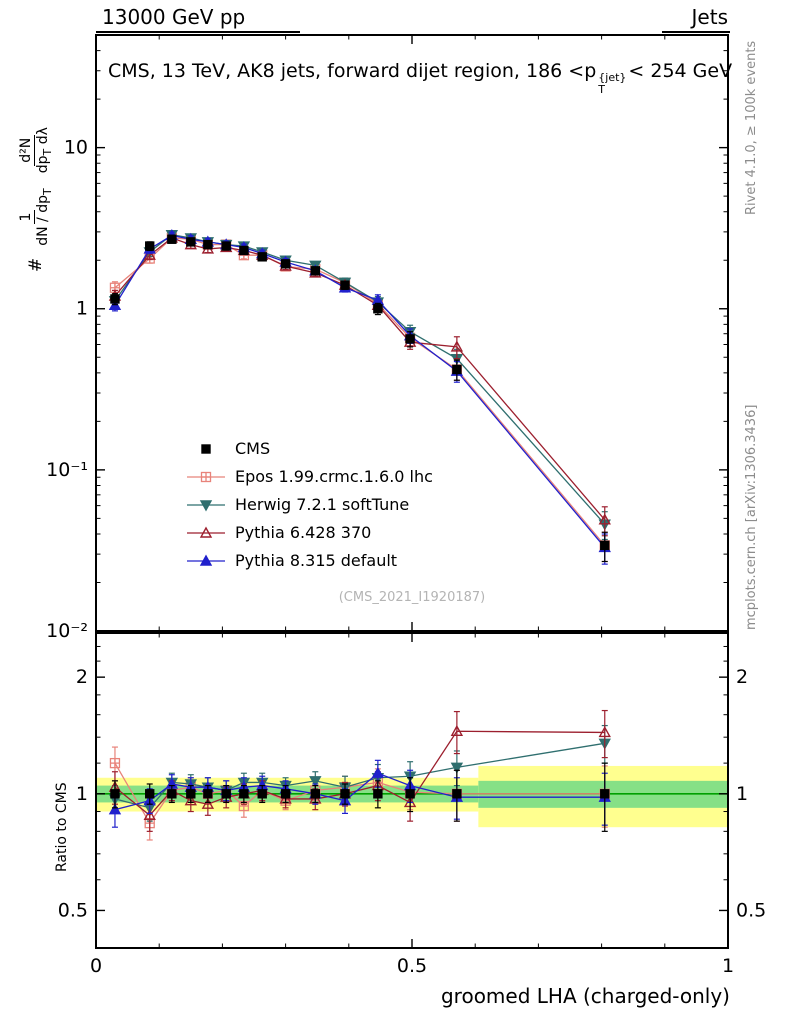  What do you see at coordinates (680, 71) in the screenshot?
I see `plot-title-text-end: < 254 GeV` at bounding box center [680, 71].